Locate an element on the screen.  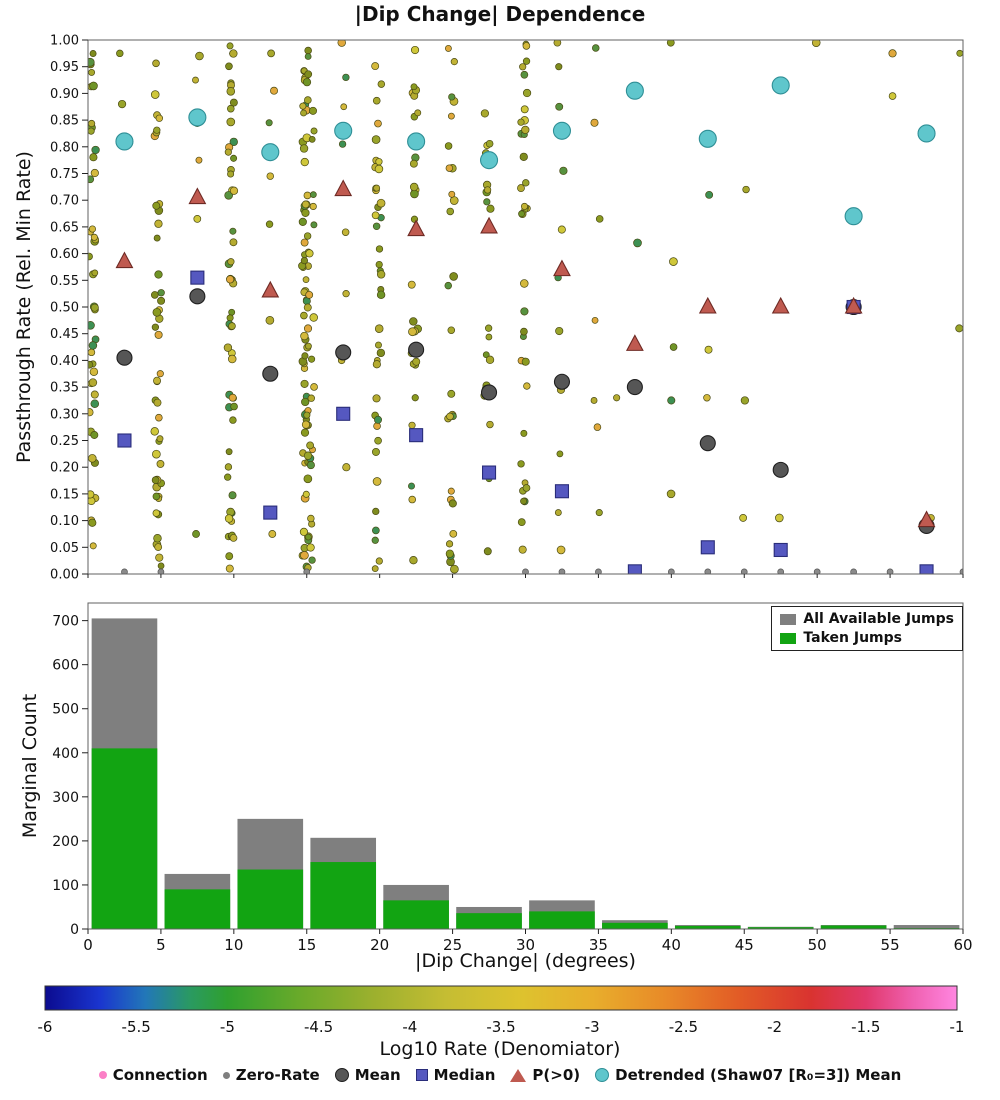
svg-text: -5.5 is located at coordinates (136, 1027).